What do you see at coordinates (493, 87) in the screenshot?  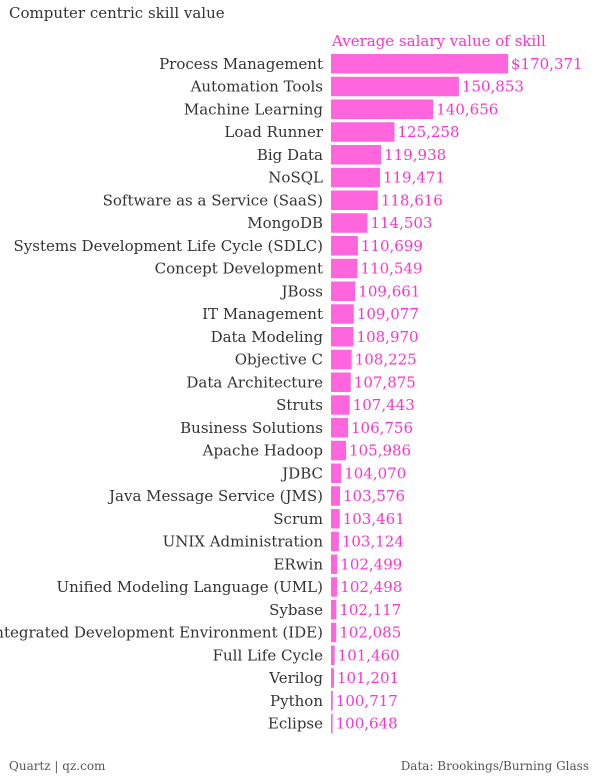 I see `value-label-automation-tools: 150,853` at bounding box center [493, 87].